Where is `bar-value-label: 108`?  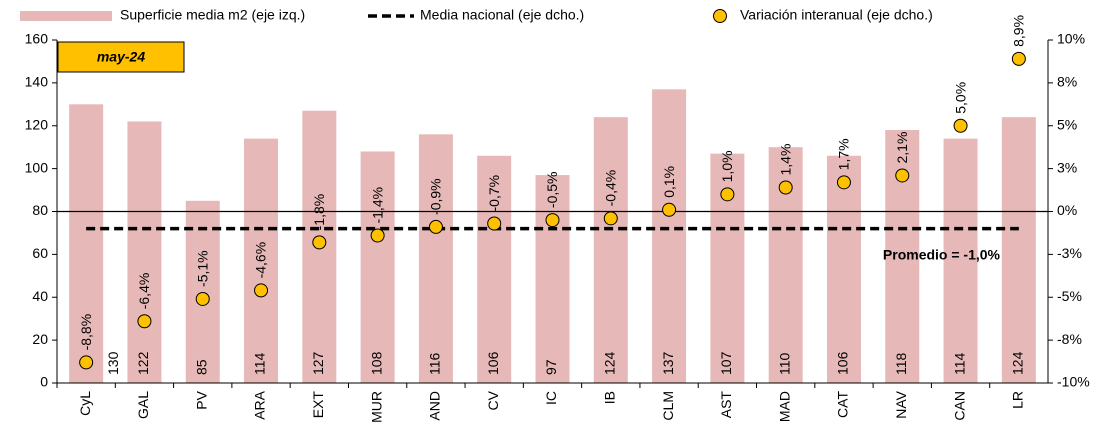 bar-value-label: 108 is located at coordinates (376, 363).